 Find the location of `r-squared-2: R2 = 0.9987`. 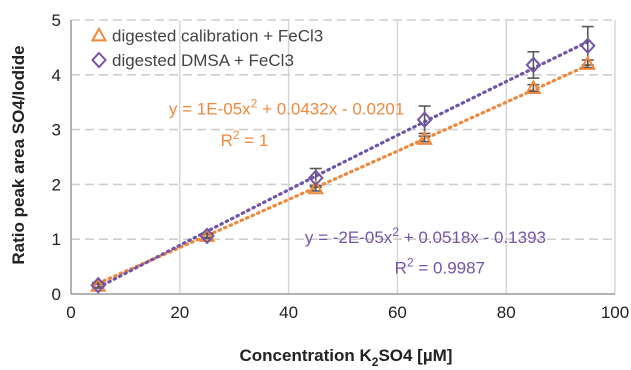

r-squared-2: R2 = 0.9987 is located at coordinates (440, 267).